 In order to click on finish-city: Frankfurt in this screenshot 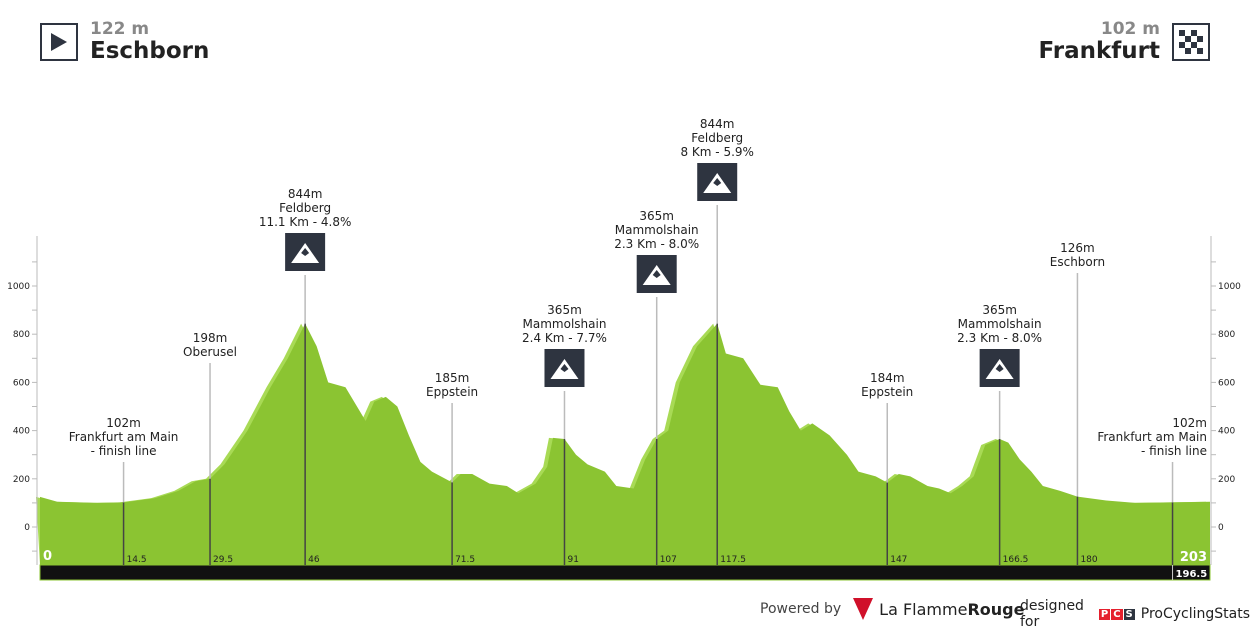, I will do `click(1099, 51)`.